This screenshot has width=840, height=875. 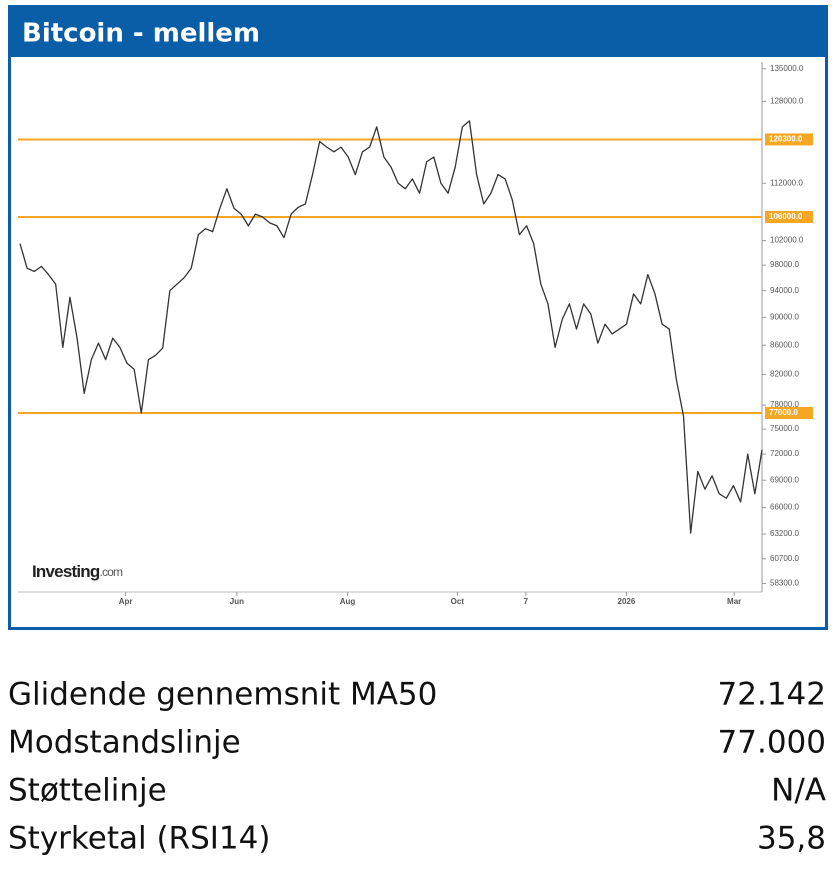 I want to click on logo-suffix: .com, so click(x=111, y=572).